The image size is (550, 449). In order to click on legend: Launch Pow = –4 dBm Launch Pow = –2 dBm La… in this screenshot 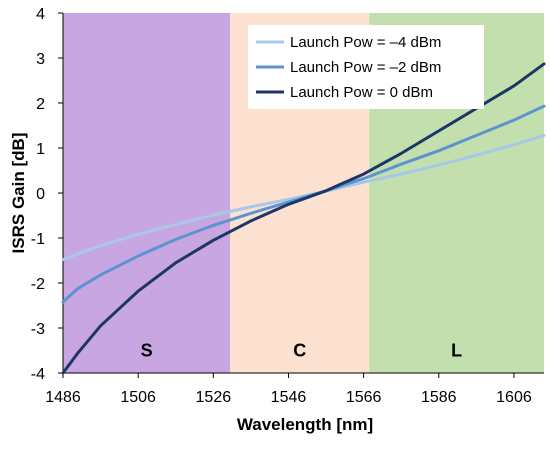, I will do `click(366, 67)`.